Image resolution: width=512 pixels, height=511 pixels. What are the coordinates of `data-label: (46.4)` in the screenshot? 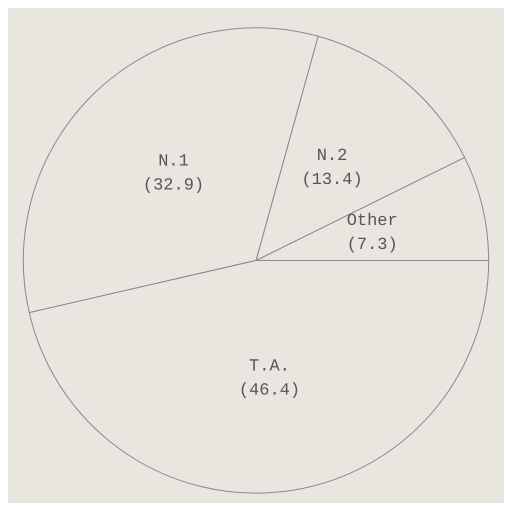 It's located at (269, 391).